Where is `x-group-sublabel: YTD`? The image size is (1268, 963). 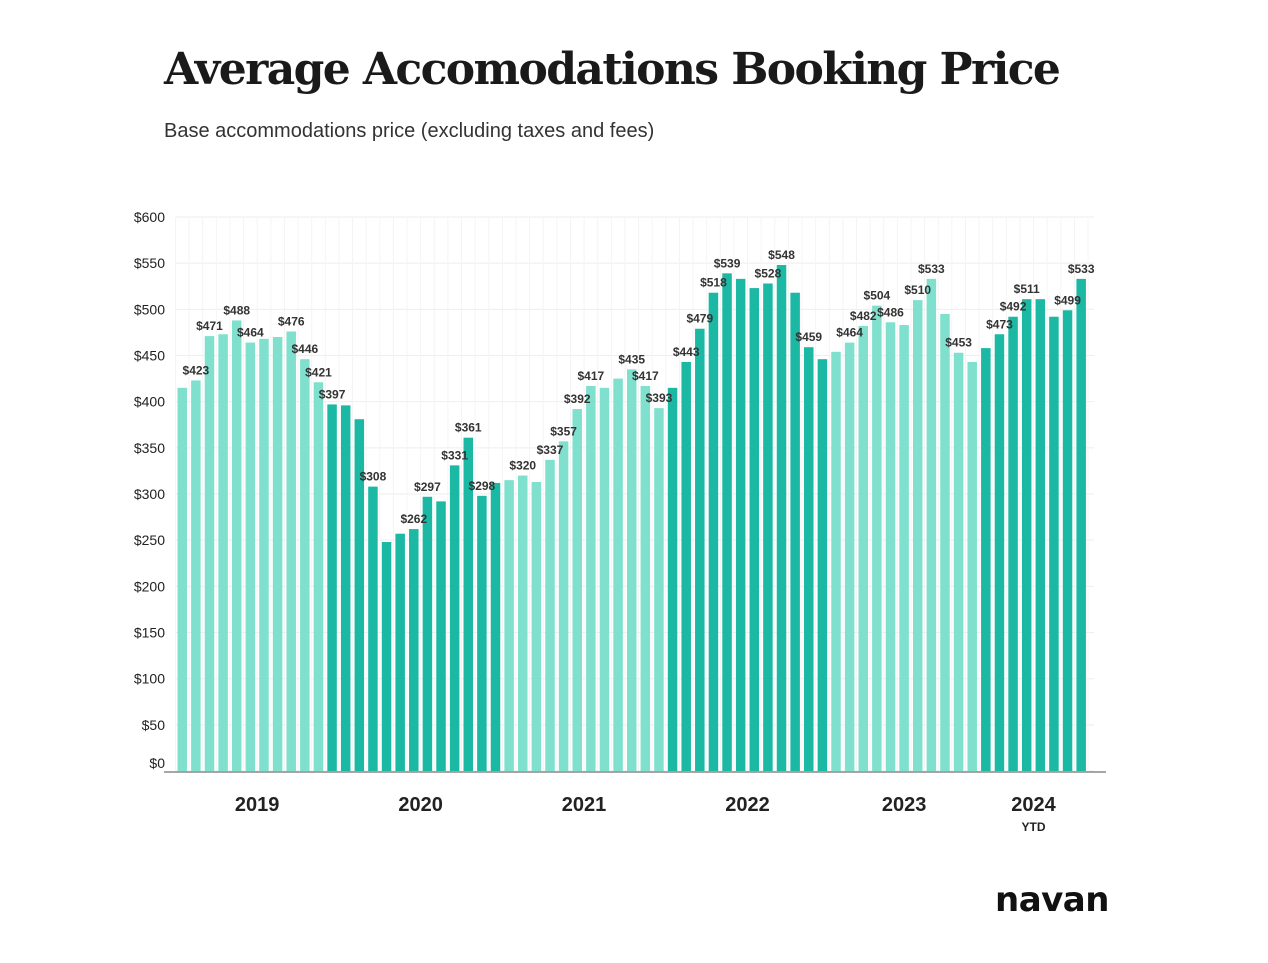 x-group-sublabel: YTD is located at coordinates (1034, 827).